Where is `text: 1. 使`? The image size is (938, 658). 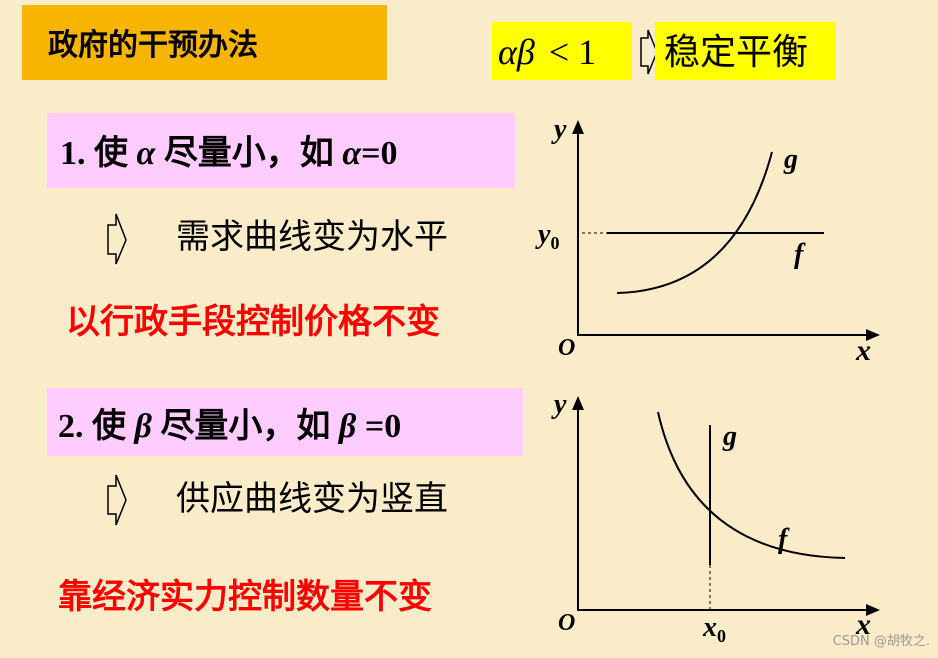 text: 1. 使 is located at coordinates (98, 153).